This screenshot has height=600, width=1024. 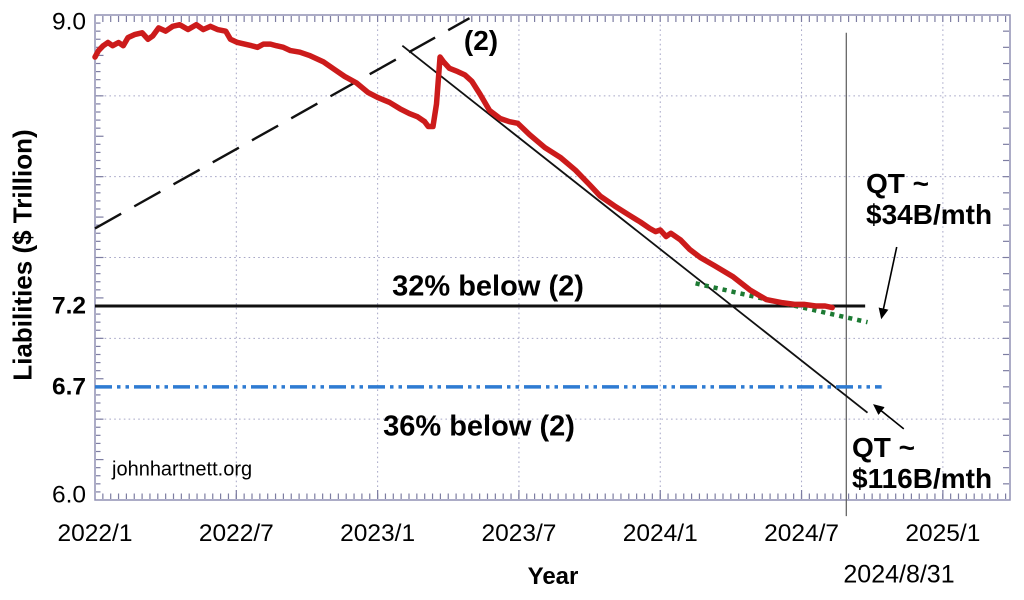 What do you see at coordinates (481, 40) in the screenshot?
I see `line2-label: (2)` at bounding box center [481, 40].